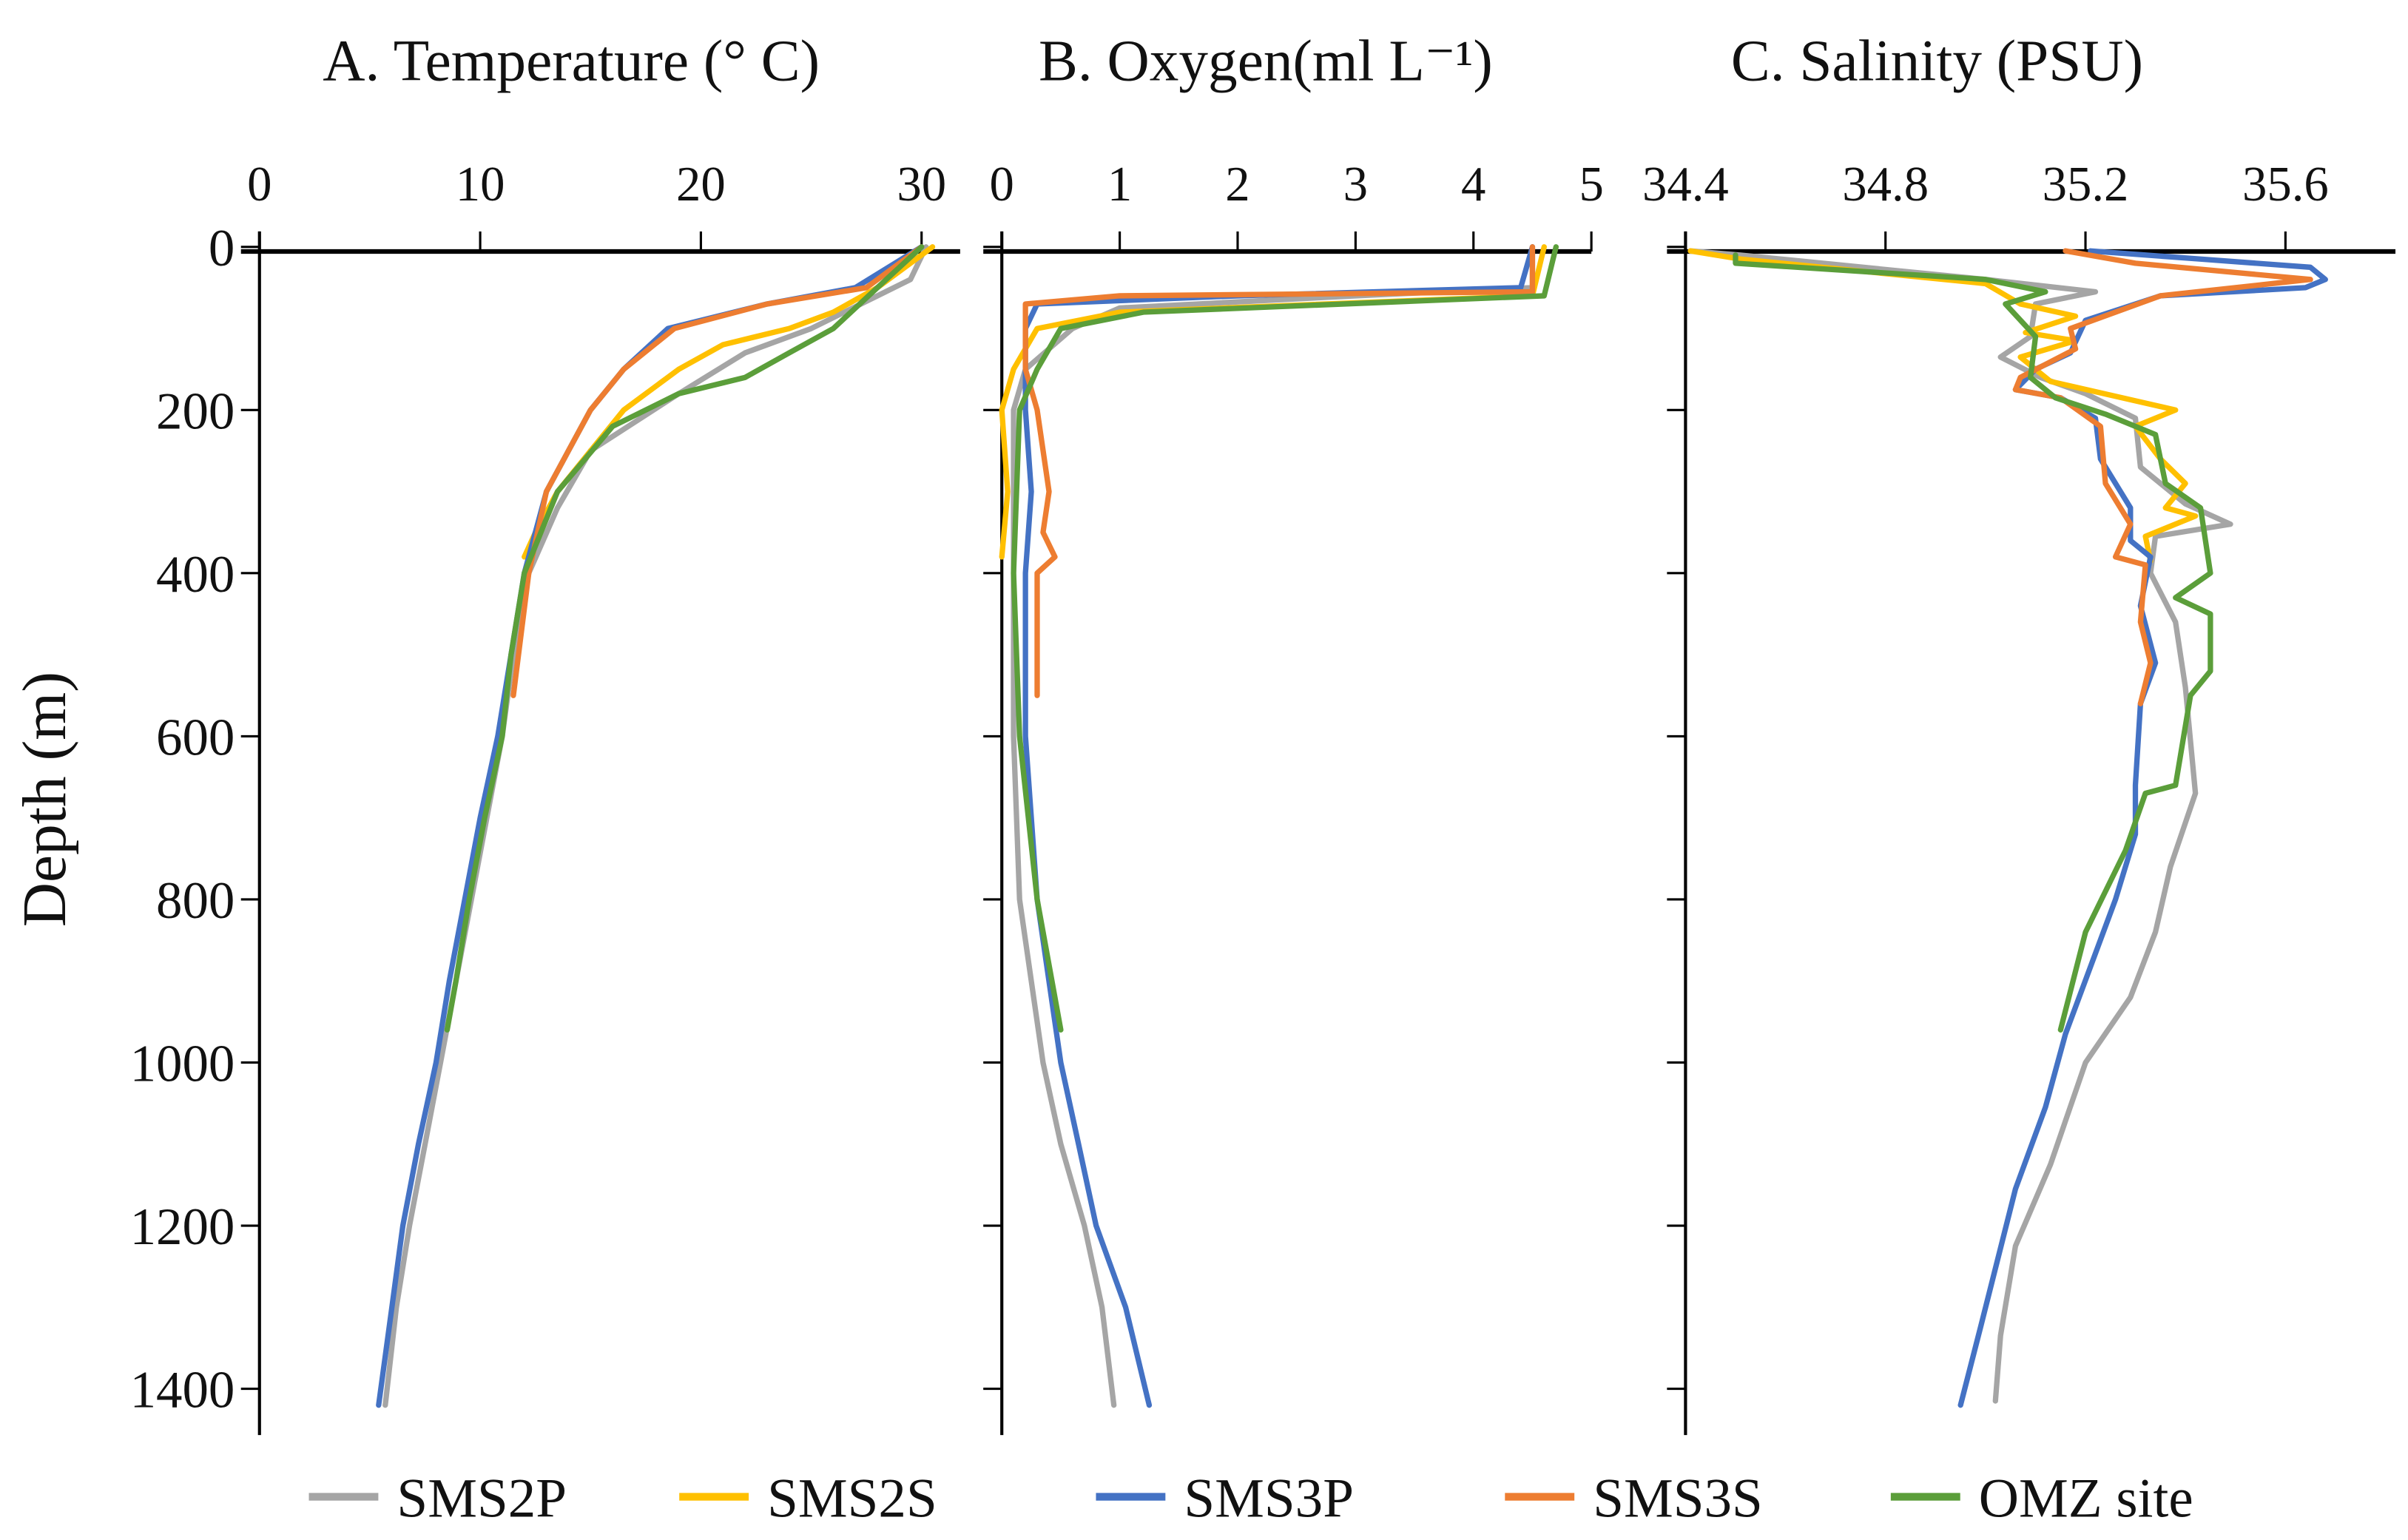  What do you see at coordinates (701, 185) in the screenshot?
I see `x-tick-label: 20` at bounding box center [701, 185].